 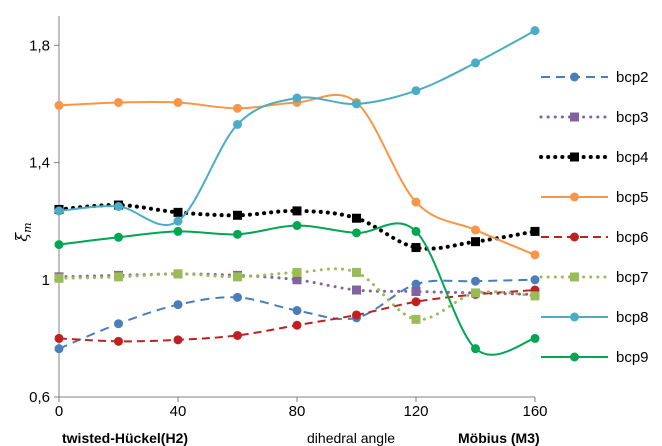 I want to click on legend-label-bcp5: bcp5, so click(x=632, y=197).